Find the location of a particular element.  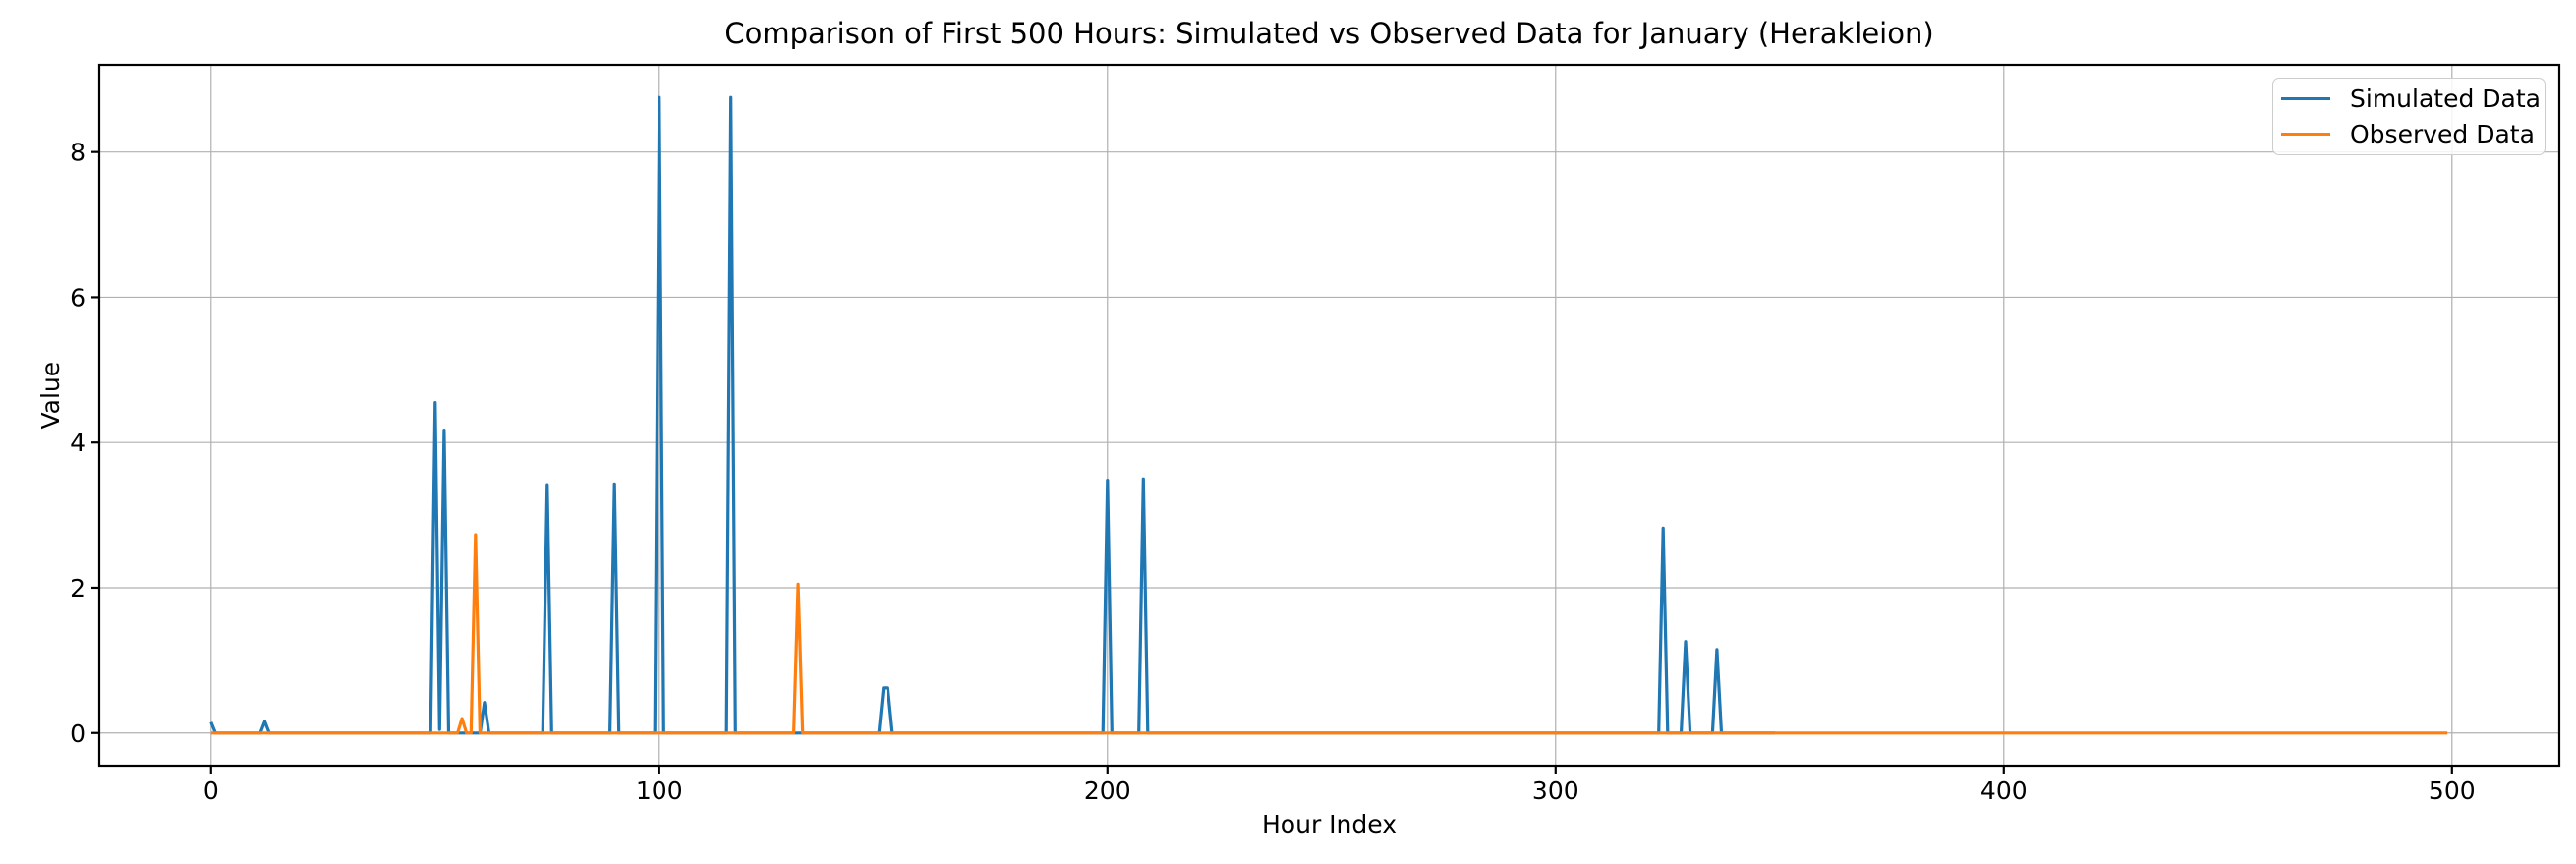

x-tick-label: 0 is located at coordinates (211, 791).